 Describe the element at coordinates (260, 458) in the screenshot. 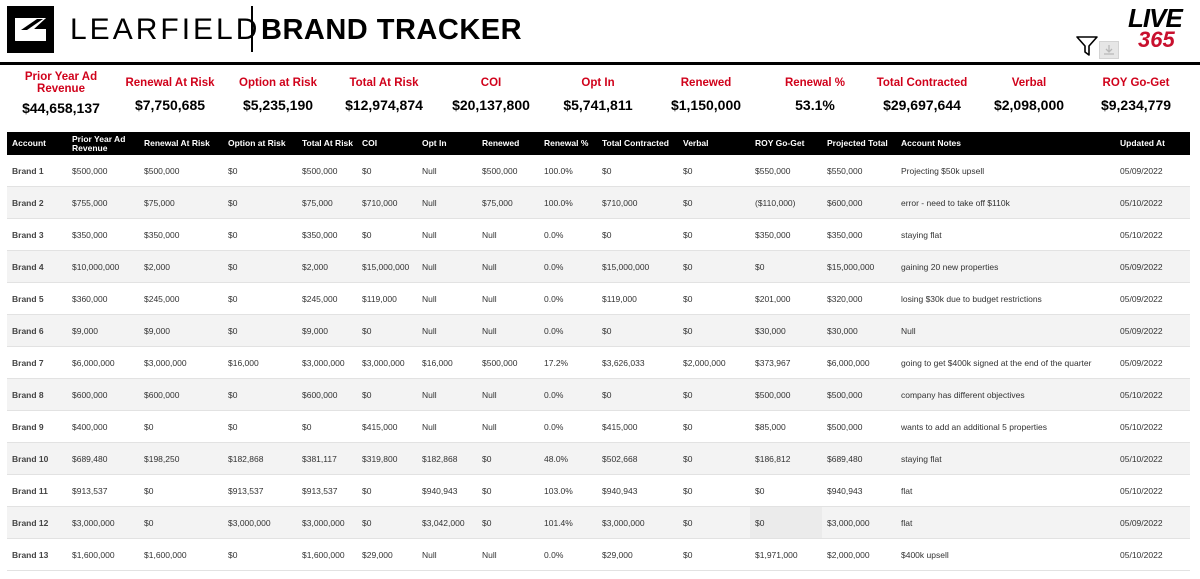

I see `table-cell: $182,868` at that location.